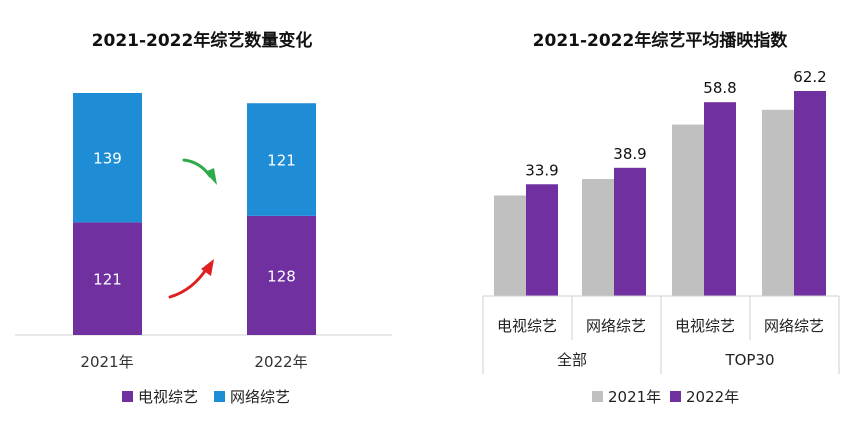 The image size is (865, 435). I want to click on down-arrow-icon, so click(199, 171).